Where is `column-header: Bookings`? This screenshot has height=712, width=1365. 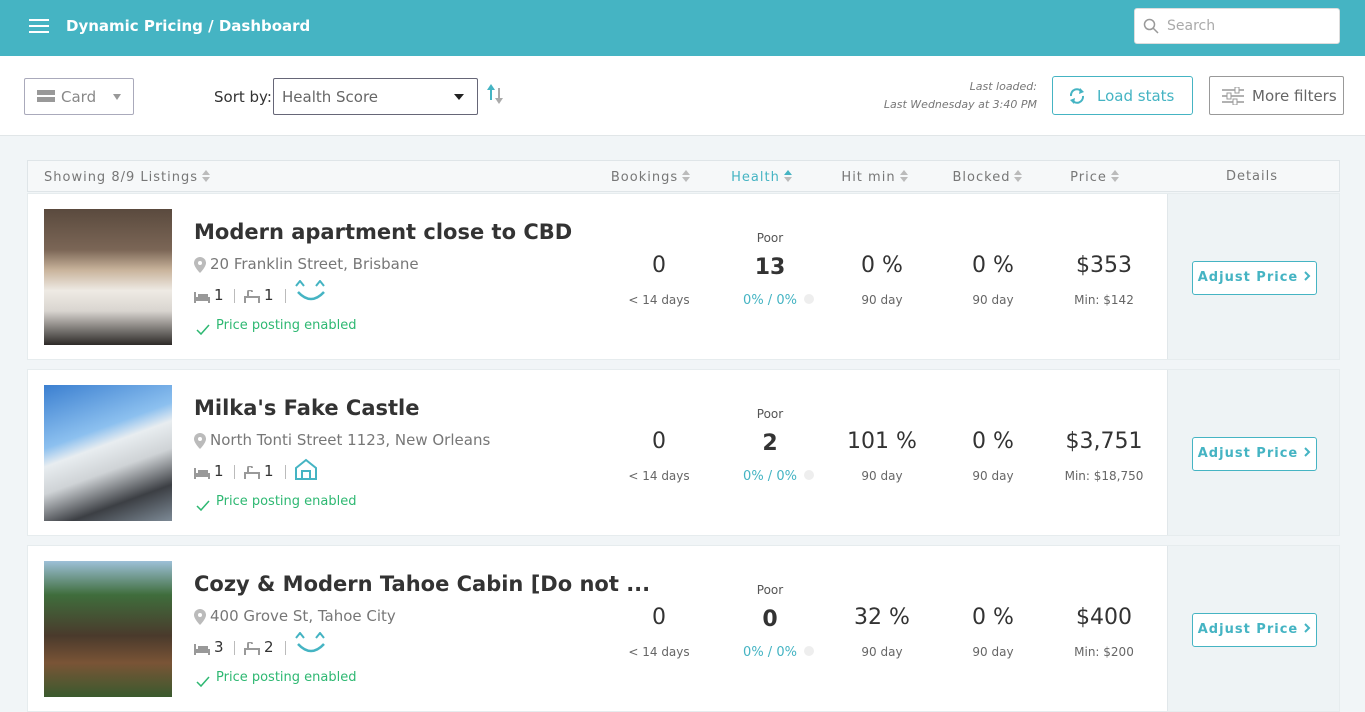
column-header: Bookings is located at coordinates (651, 177).